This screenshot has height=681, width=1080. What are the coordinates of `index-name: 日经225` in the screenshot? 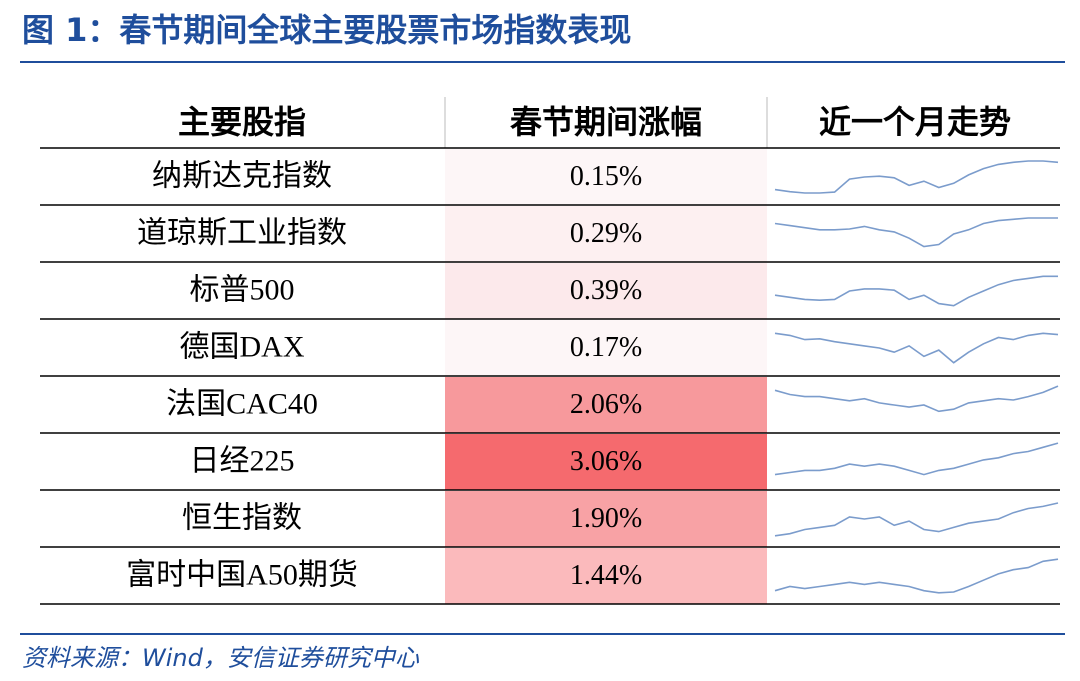 It's located at (242, 460).